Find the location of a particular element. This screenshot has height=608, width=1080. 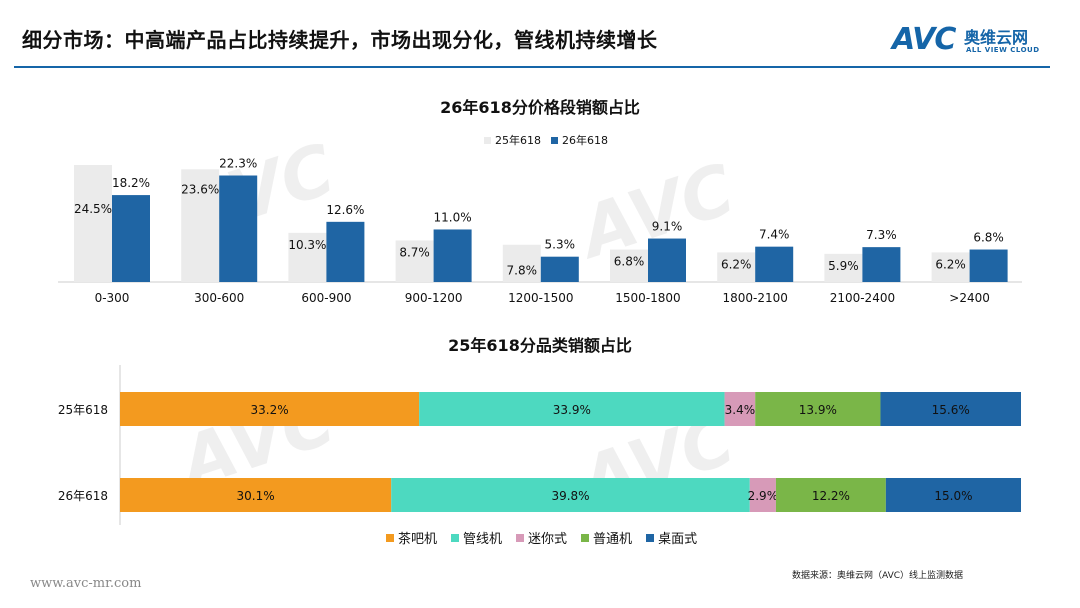

stack-label-1-3: 12.2% is located at coordinates (831, 496).